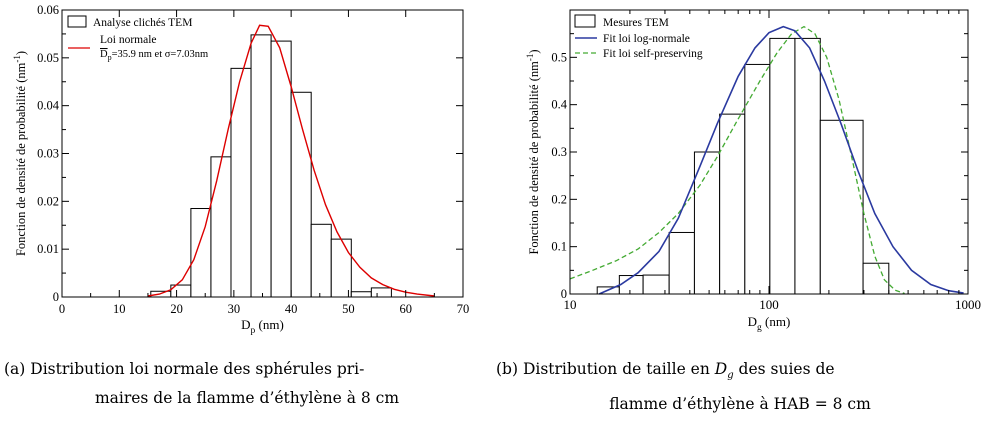 This screenshot has width=986, height=423. What do you see at coordinates (77, 21) in the screenshot?
I see `chart-a-legend-bar-swatch` at bounding box center [77, 21].